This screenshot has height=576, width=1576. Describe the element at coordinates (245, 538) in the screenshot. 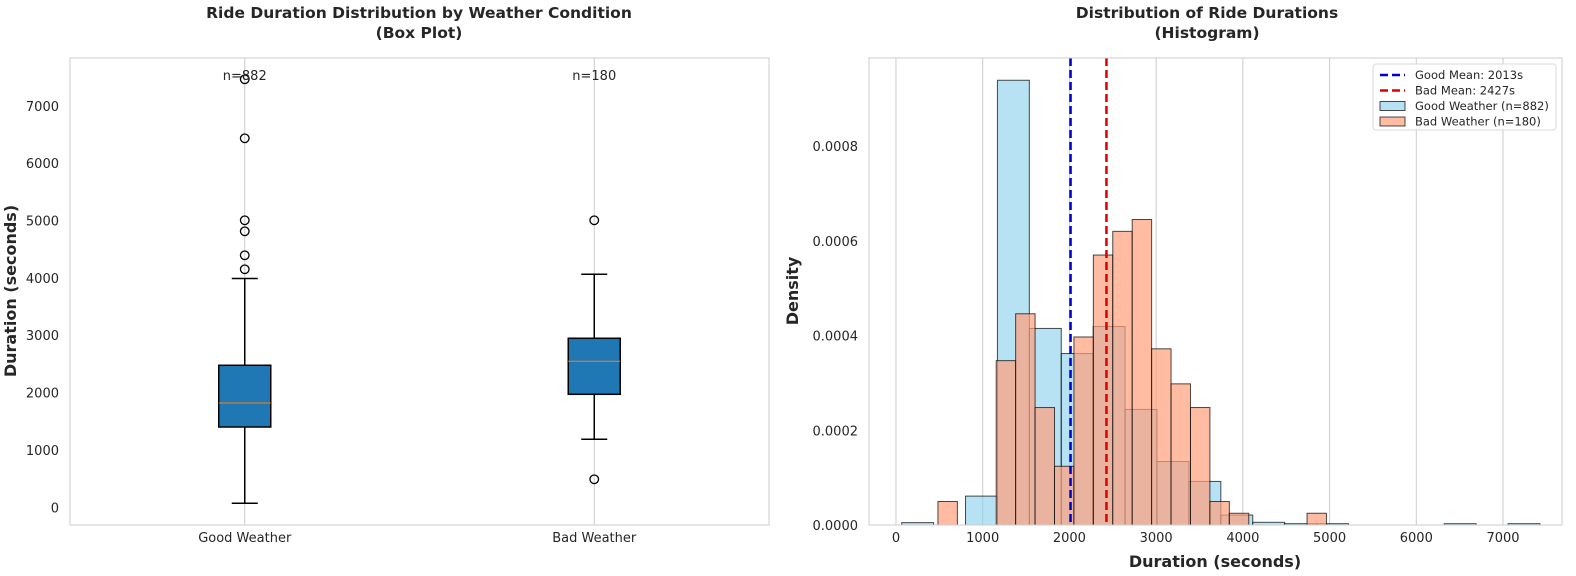

I see `x-tick-label: Good Weather` at that location.